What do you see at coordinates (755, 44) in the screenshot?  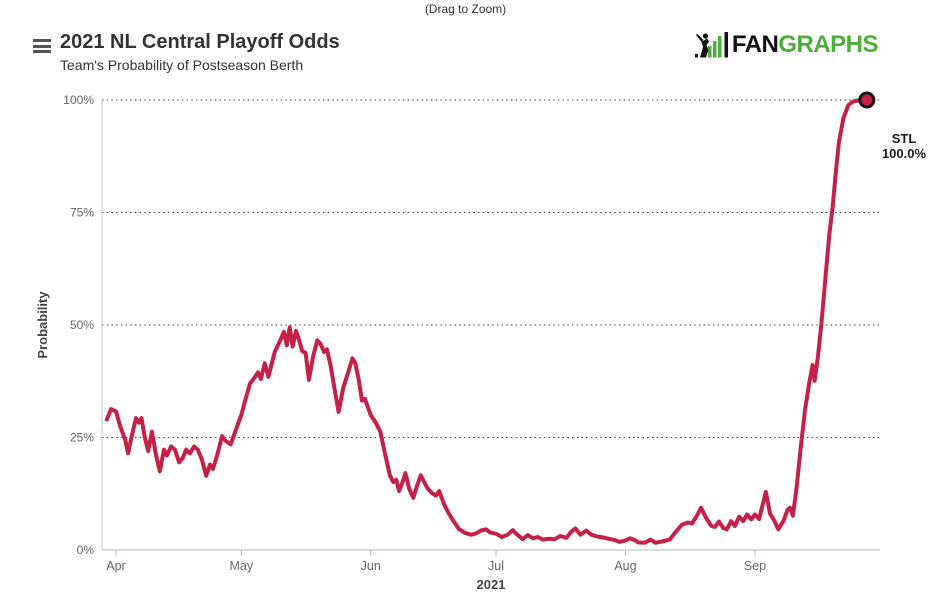 I see `logo-fan-text: FAN` at bounding box center [755, 44].